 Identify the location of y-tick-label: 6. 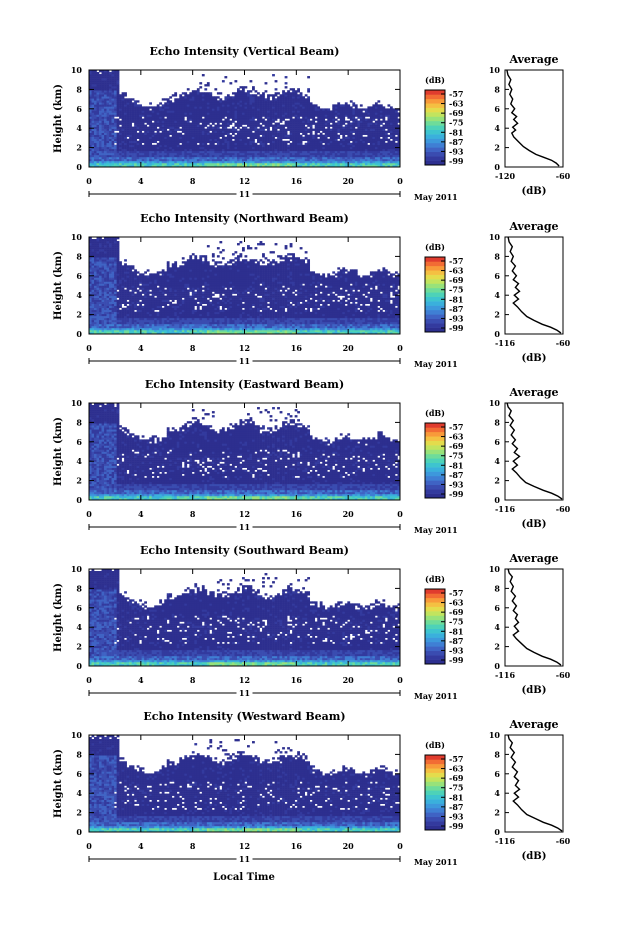
(79, 109).